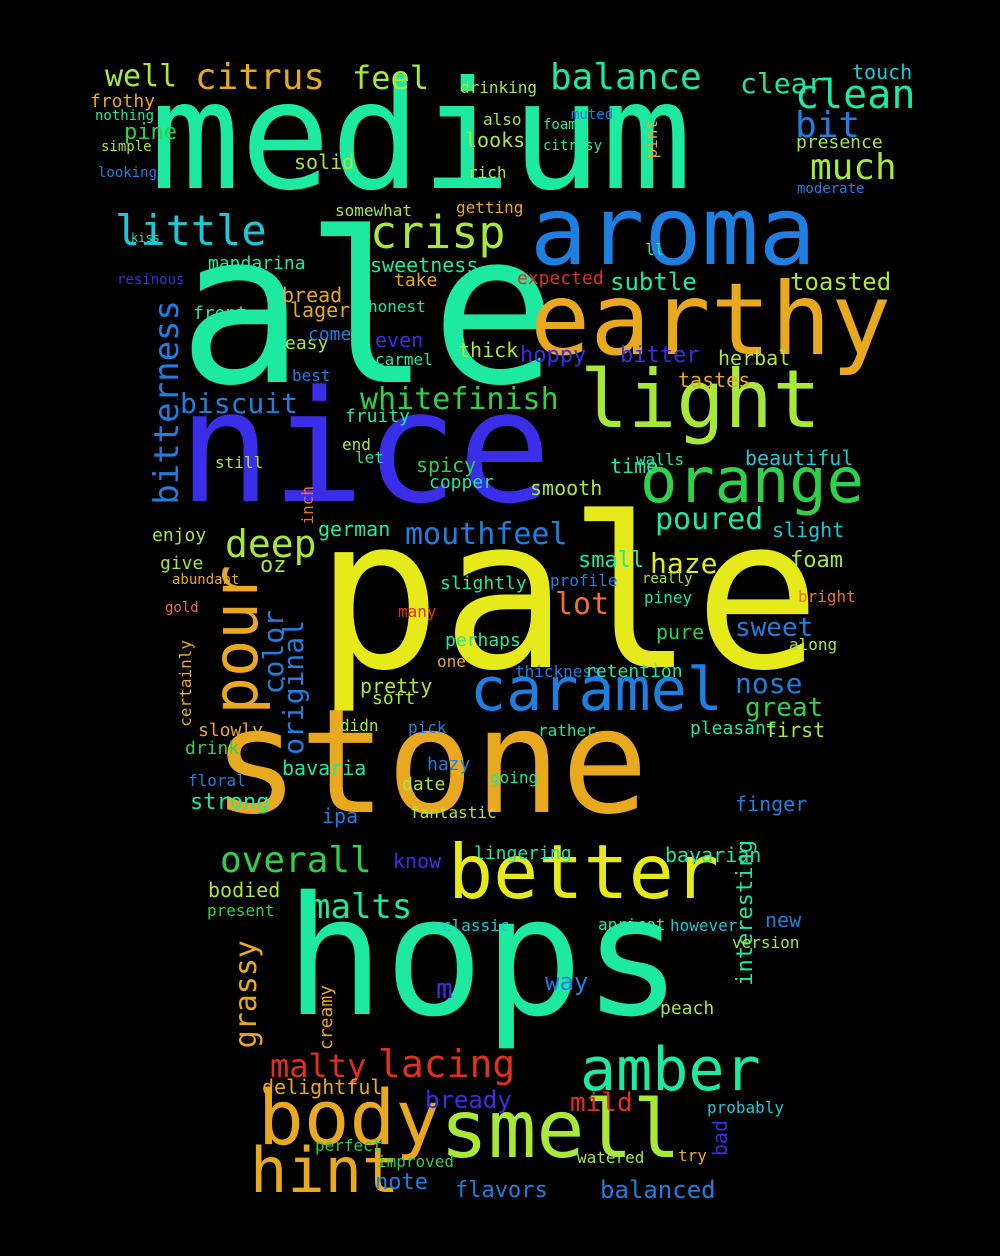 The height and width of the screenshot is (1256, 1000). What do you see at coordinates (318, 1066) in the screenshot?
I see `cloud-word: malty` at bounding box center [318, 1066].